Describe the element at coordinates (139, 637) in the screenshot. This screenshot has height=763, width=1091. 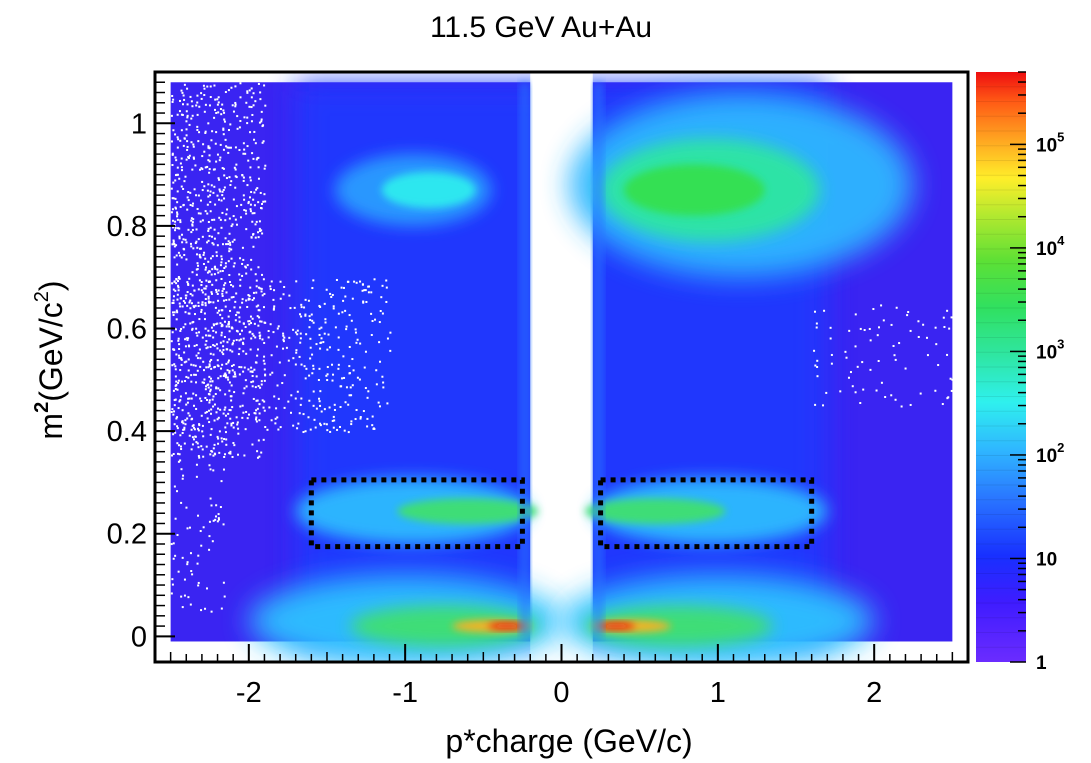
I see `y-tick-label: 0` at that location.